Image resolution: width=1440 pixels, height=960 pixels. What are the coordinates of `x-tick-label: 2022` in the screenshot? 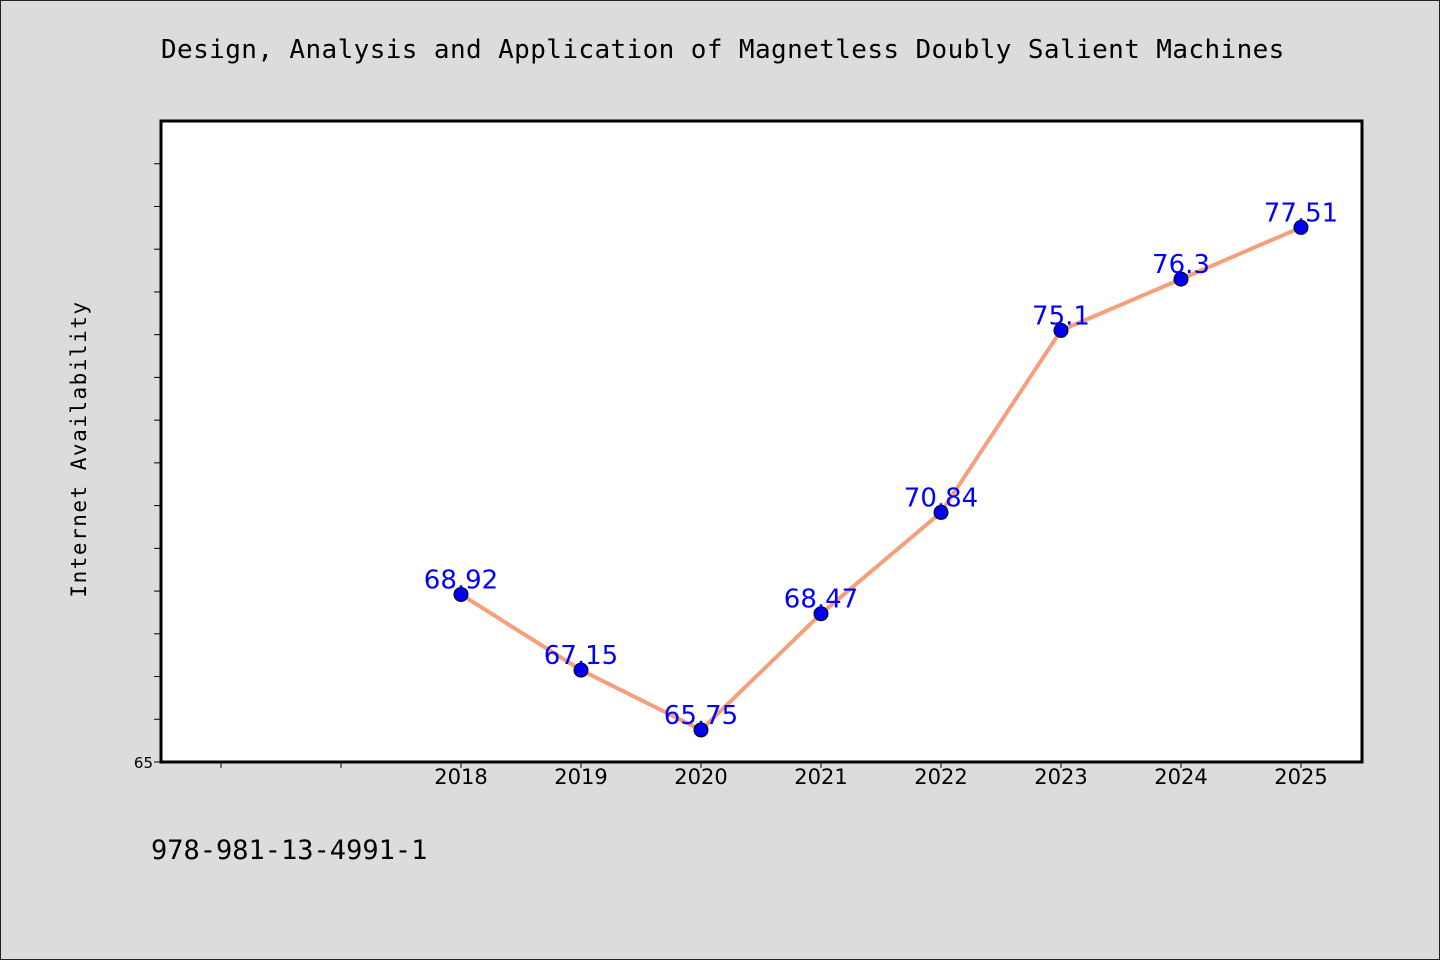 It's located at (940, 777).